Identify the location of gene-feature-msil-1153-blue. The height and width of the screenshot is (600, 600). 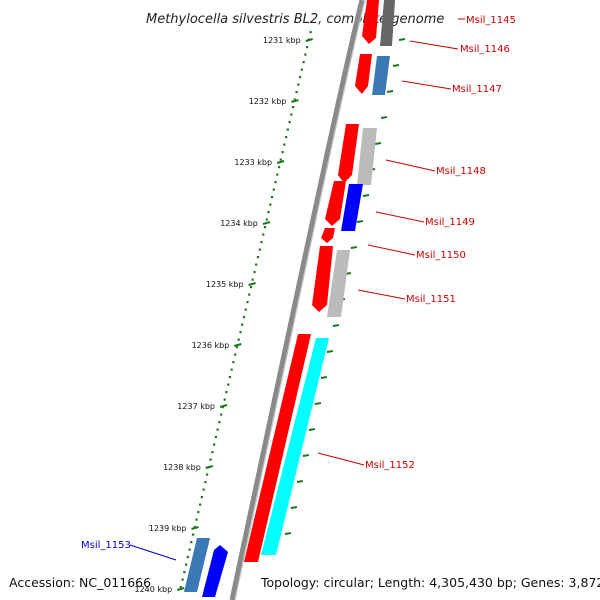
(215, 571).